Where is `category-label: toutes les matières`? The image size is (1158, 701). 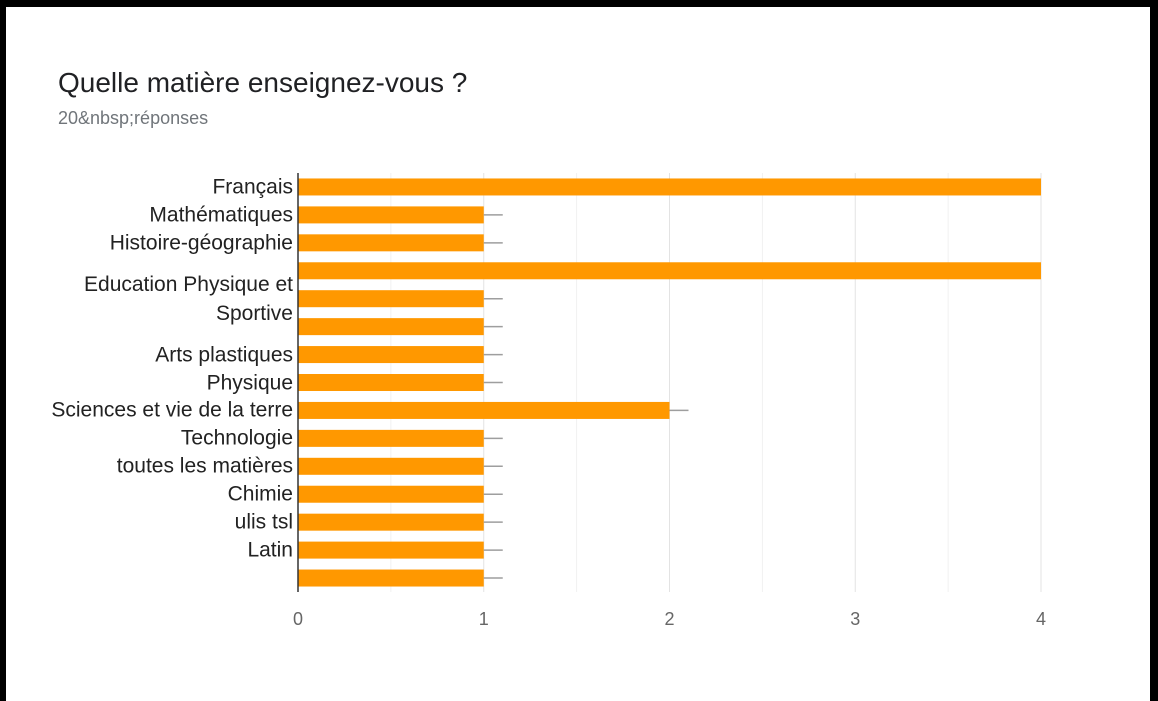
category-label: toutes les matières is located at coordinates (204, 466).